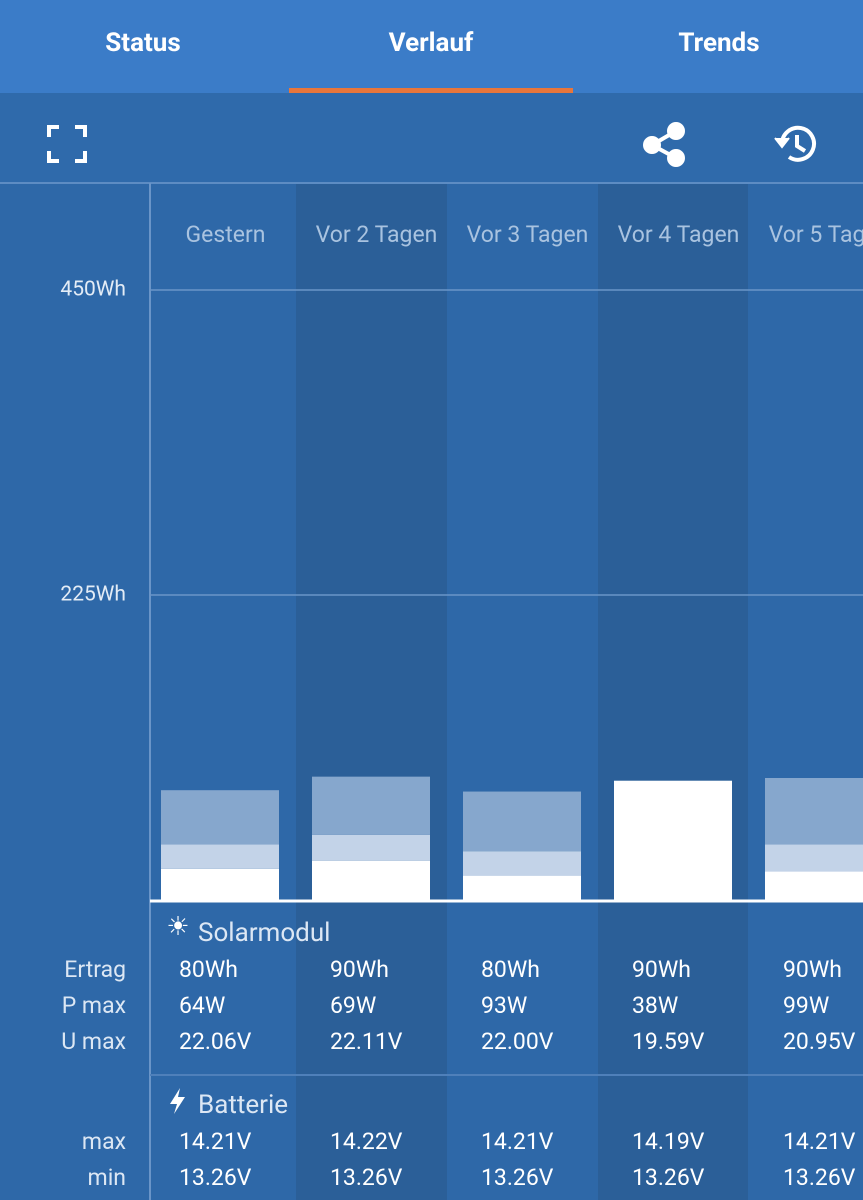  What do you see at coordinates (517, 1041) in the screenshot?
I see `cell: 22.00V` at bounding box center [517, 1041].